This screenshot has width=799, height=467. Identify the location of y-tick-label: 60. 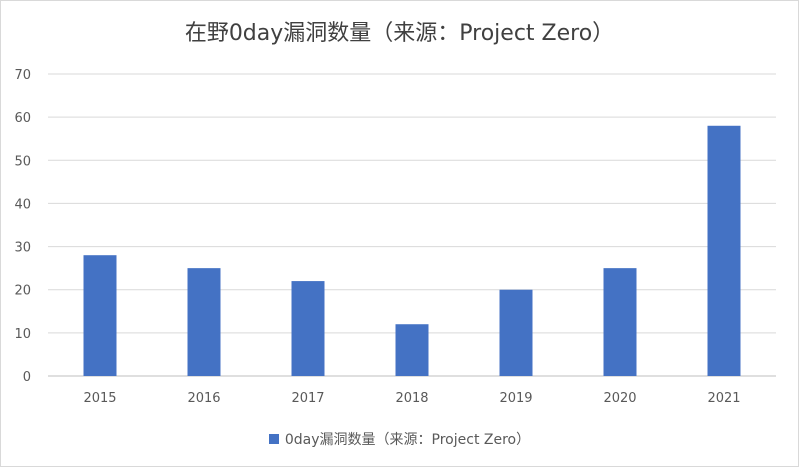
(22, 118).